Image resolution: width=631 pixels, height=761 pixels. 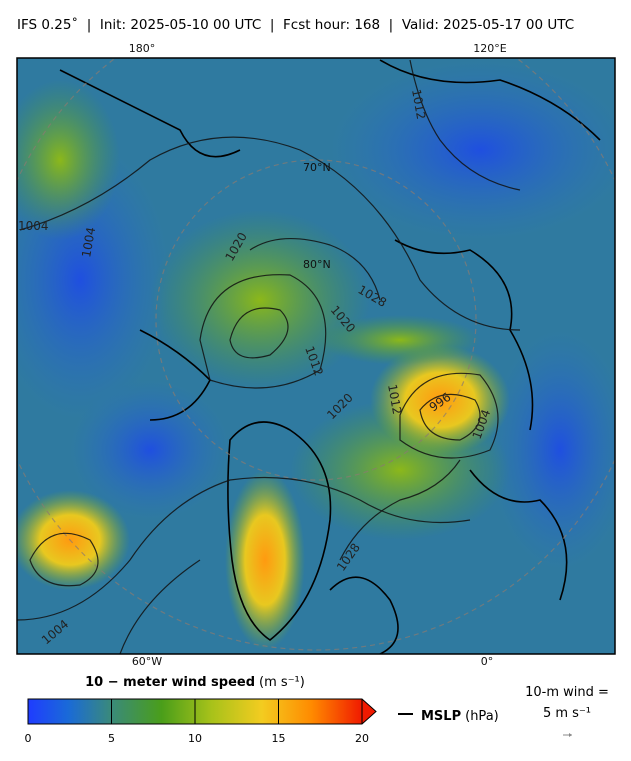 I want to click on colorbar-label: 10 − meter wind speed, so click(x=170, y=682).